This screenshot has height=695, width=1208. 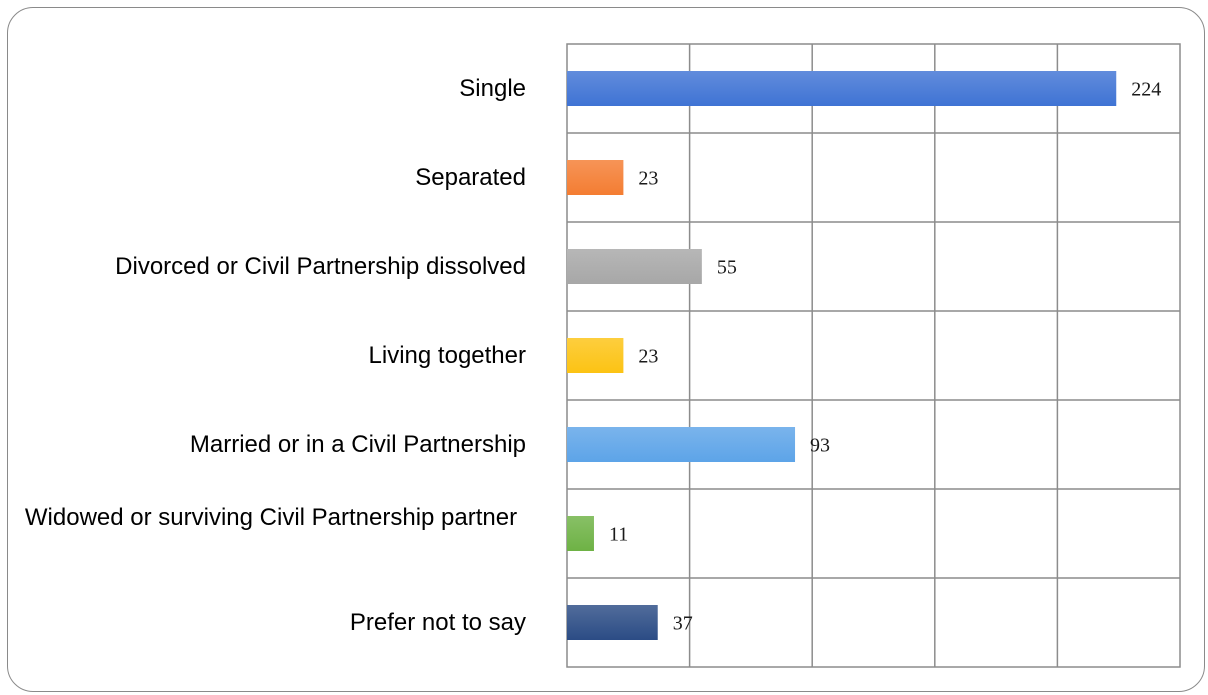 What do you see at coordinates (683, 624) in the screenshot?
I see `data-label: 37` at bounding box center [683, 624].